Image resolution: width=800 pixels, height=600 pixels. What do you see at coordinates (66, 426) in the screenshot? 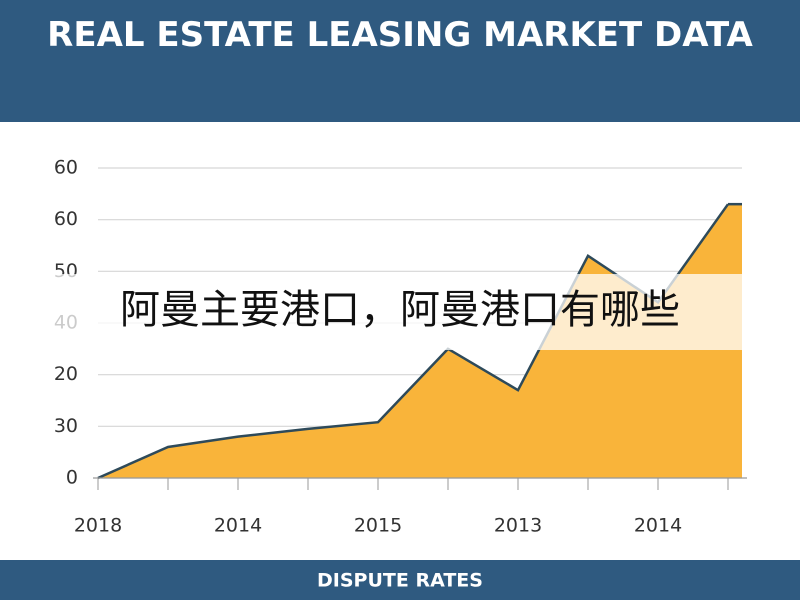
I see `y-tick-label: 30` at bounding box center [66, 426].